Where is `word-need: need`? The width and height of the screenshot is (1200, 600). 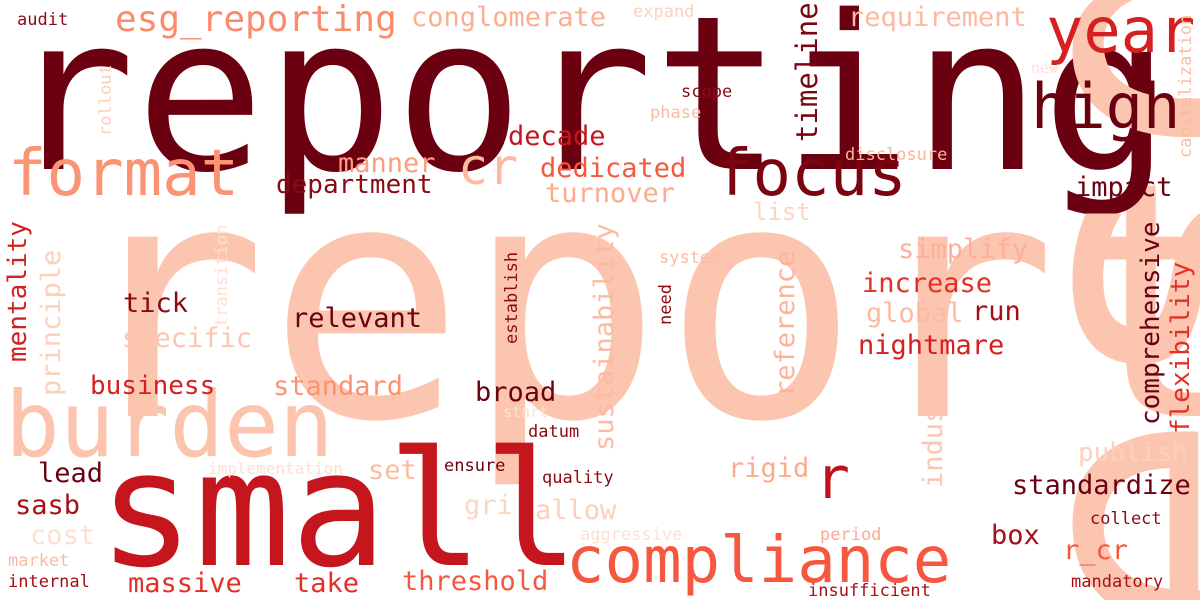 word-need: need is located at coordinates (666, 304).